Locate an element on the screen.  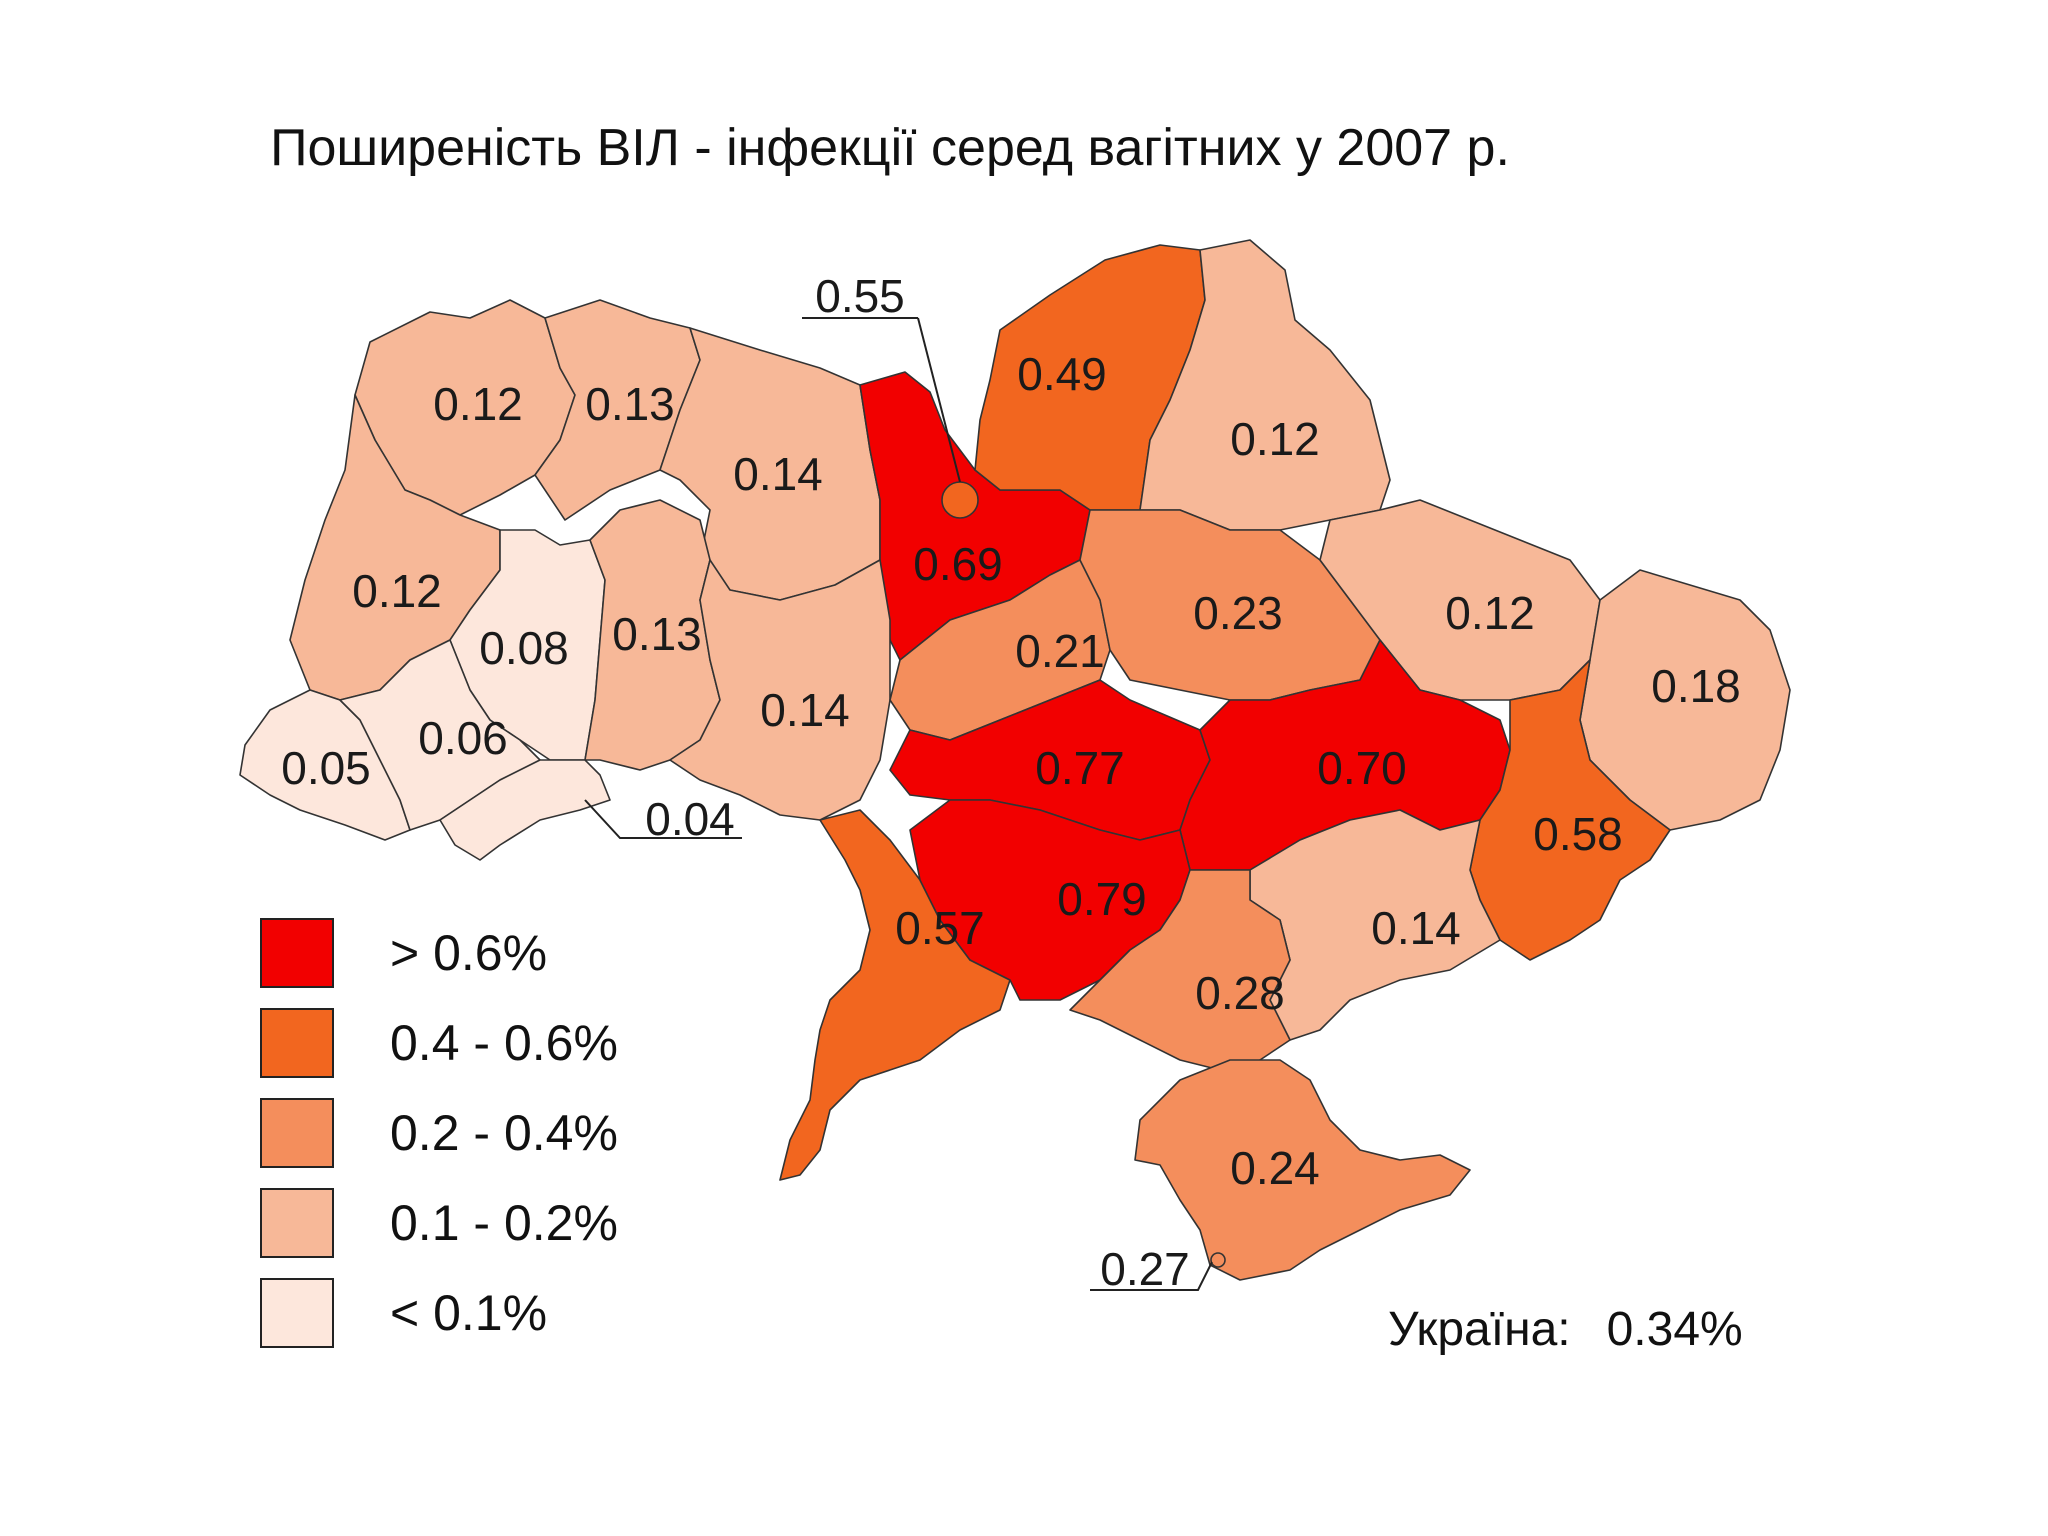
region-label-mykolaiv: 0.79 is located at coordinates (1102, 899).